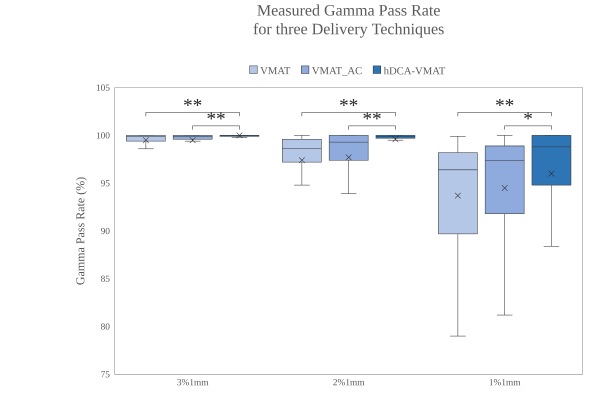 Image resolution: width=600 pixels, height=397 pixels. I want to click on y-tick-label: 90, so click(105, 231).